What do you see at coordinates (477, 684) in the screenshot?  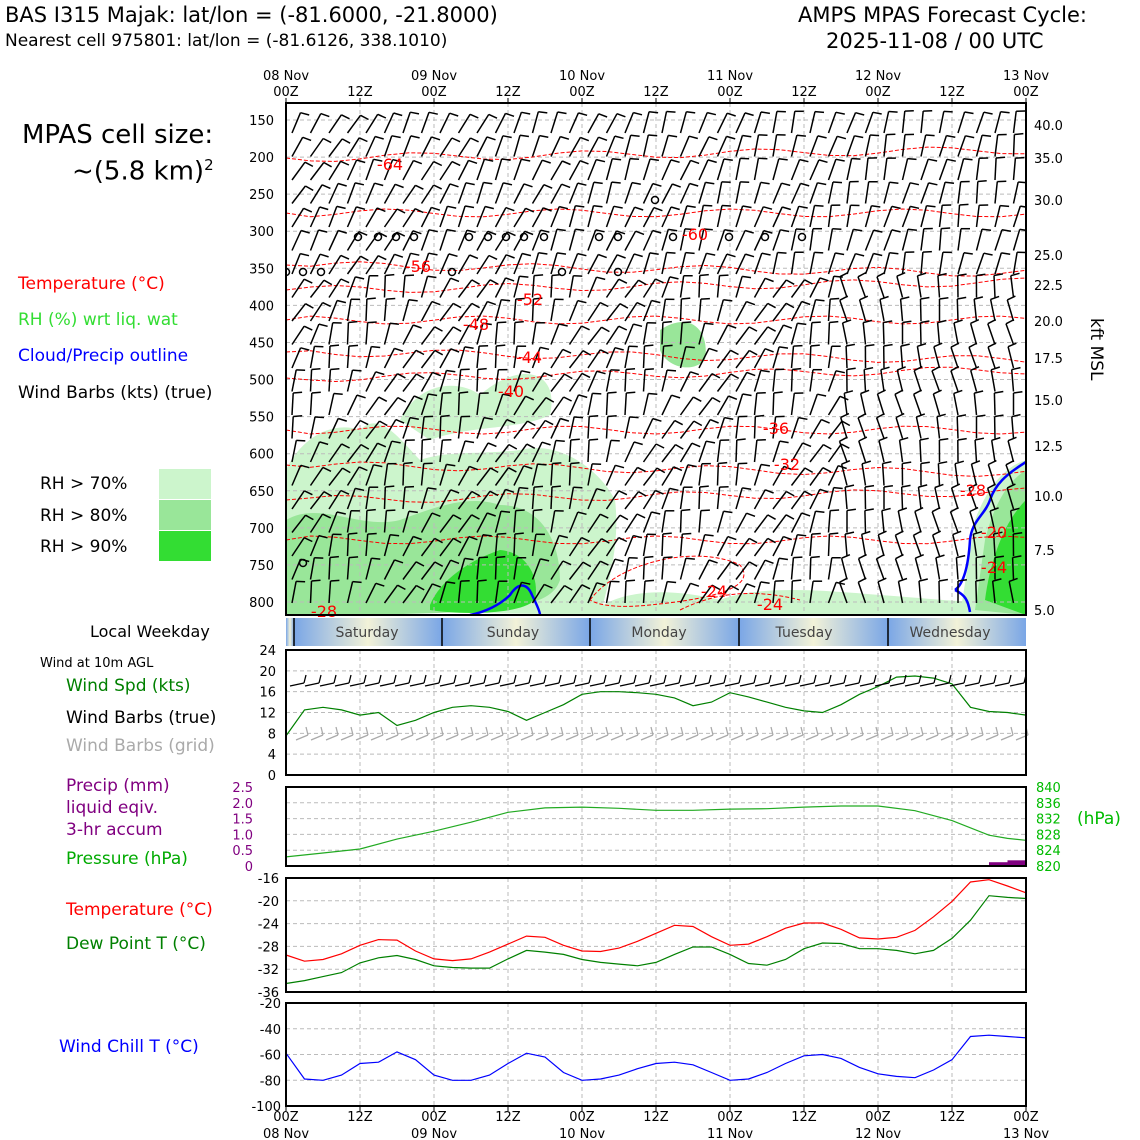 I see `wind-barb-true` at bounding box center [477, 684].